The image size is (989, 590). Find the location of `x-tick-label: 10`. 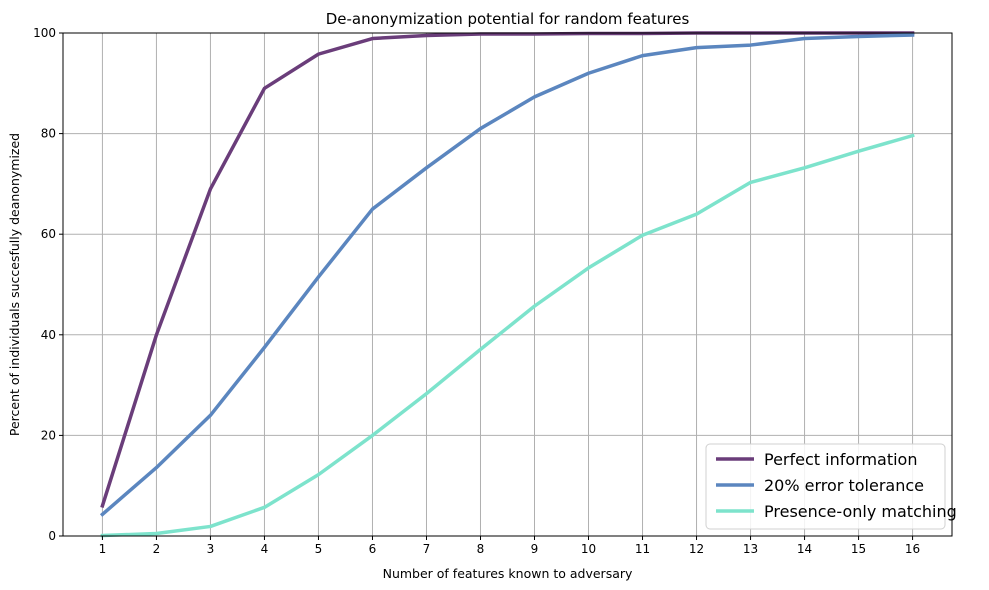

x-tick-label: 10 is located at coordinates (588, 549).